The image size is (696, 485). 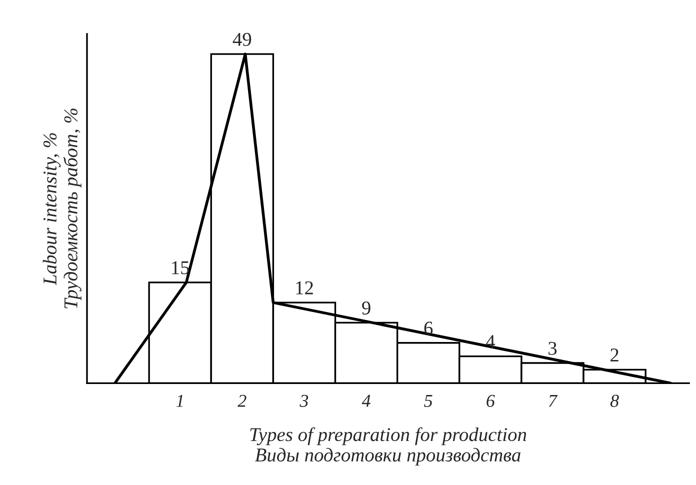 What do you see at coordinates (614, 400) in the screenshot?
I see `x-tick-label: 8` at bounding box center [614, 400].